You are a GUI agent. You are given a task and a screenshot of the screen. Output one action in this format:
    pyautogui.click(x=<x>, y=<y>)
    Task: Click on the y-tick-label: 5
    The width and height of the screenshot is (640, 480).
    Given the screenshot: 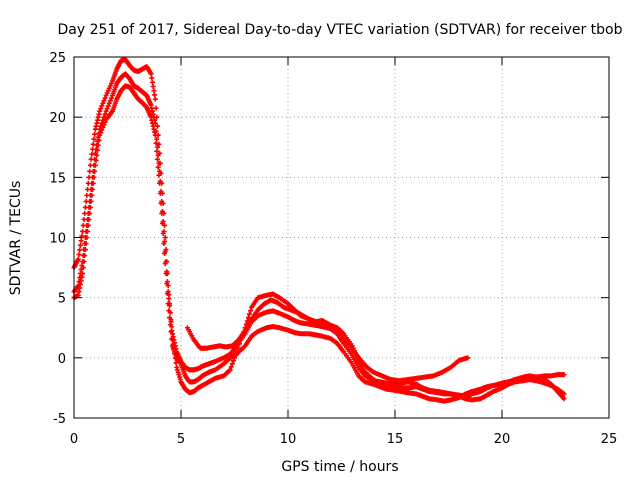 What is the action you would take?
    pyautogui.click(x=62, y=299)
    